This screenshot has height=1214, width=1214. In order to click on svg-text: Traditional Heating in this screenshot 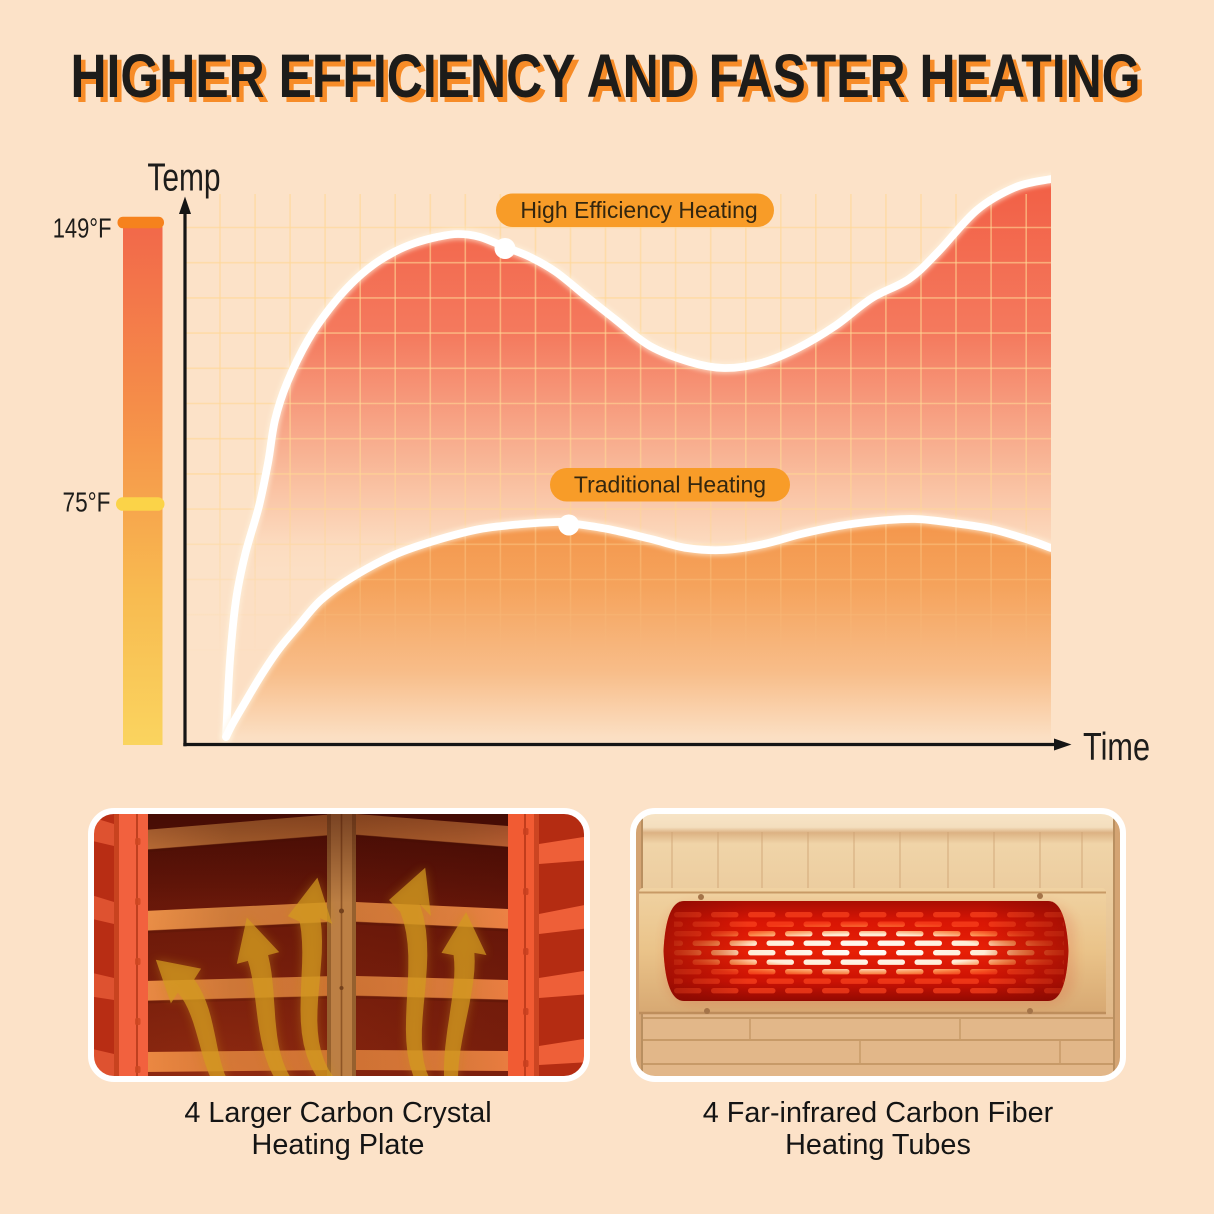, I will do `click(670, 484)`.